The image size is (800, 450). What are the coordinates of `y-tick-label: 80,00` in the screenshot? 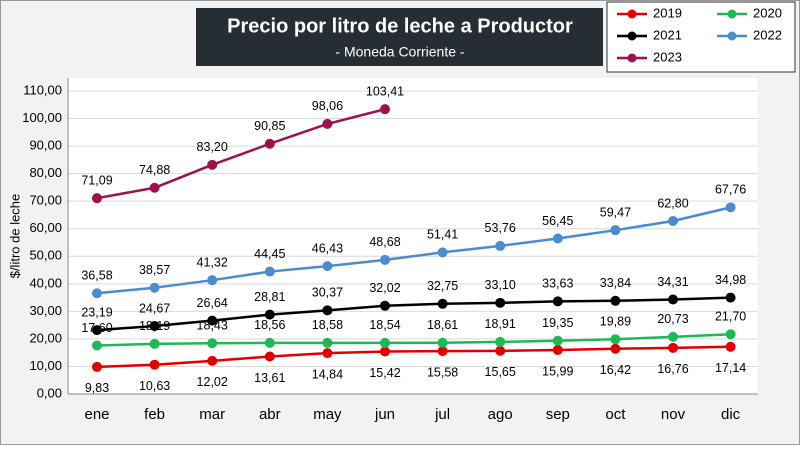 It's located at (45, 172).